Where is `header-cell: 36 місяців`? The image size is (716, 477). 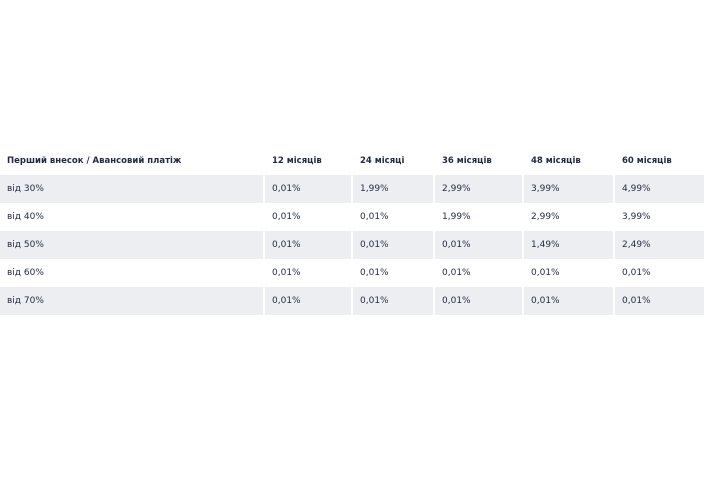
header-cell: 36 місяців is located at coordinates (477, 161).